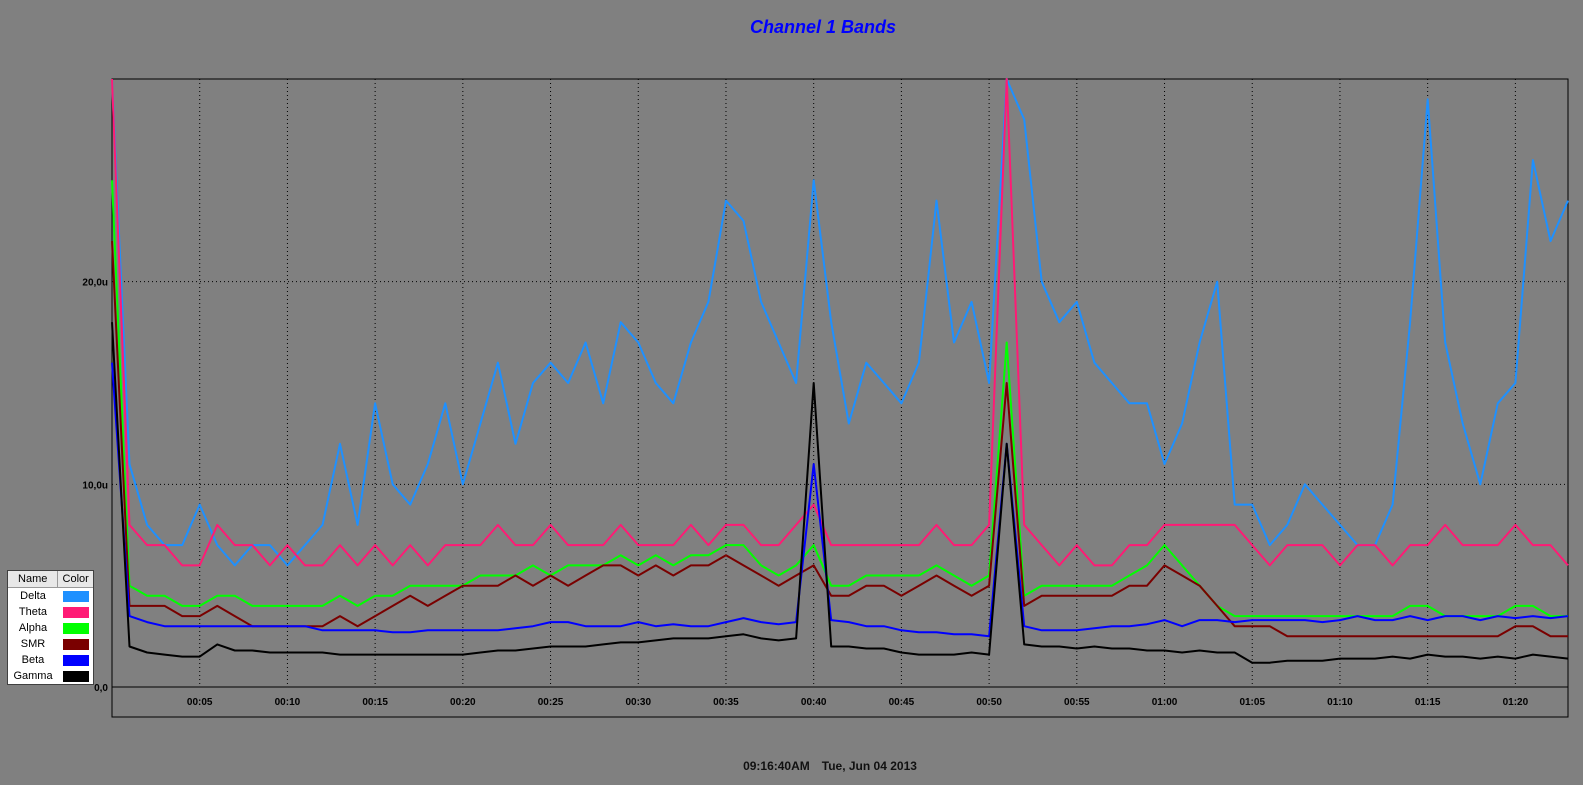 This screenshot has height=785, width=1583. What do you see at coordinates (1340, 702) in the screenshot?
I see `x-tick-label: 01:10` at bounding box center [1340, 702].